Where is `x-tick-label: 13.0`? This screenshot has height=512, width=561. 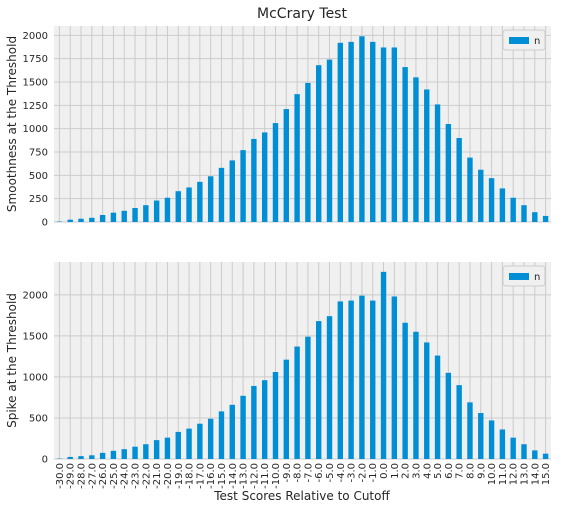 x-tick-label: 13.0 is located at coordinates (524, 474).